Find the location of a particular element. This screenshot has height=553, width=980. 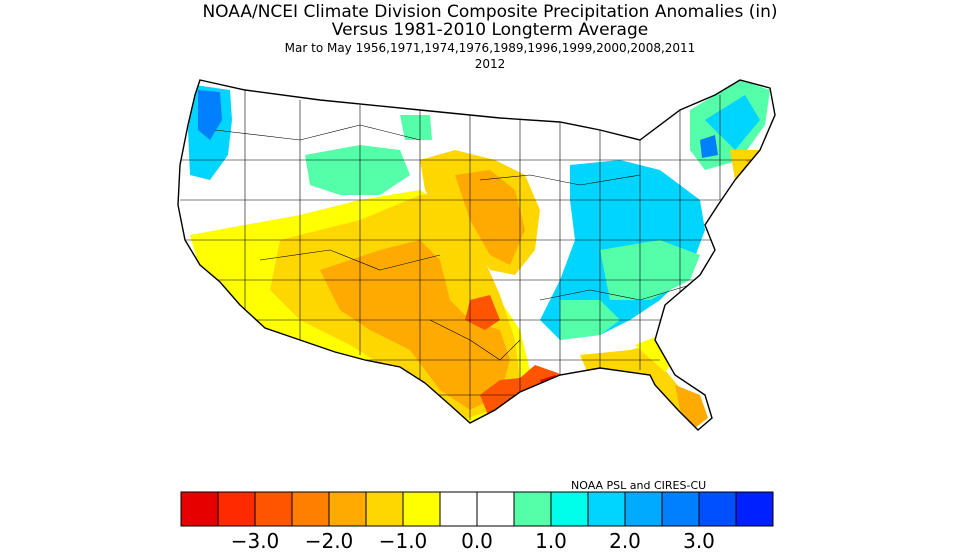

region-dry-light-ca is located at coordinates (230, 285).